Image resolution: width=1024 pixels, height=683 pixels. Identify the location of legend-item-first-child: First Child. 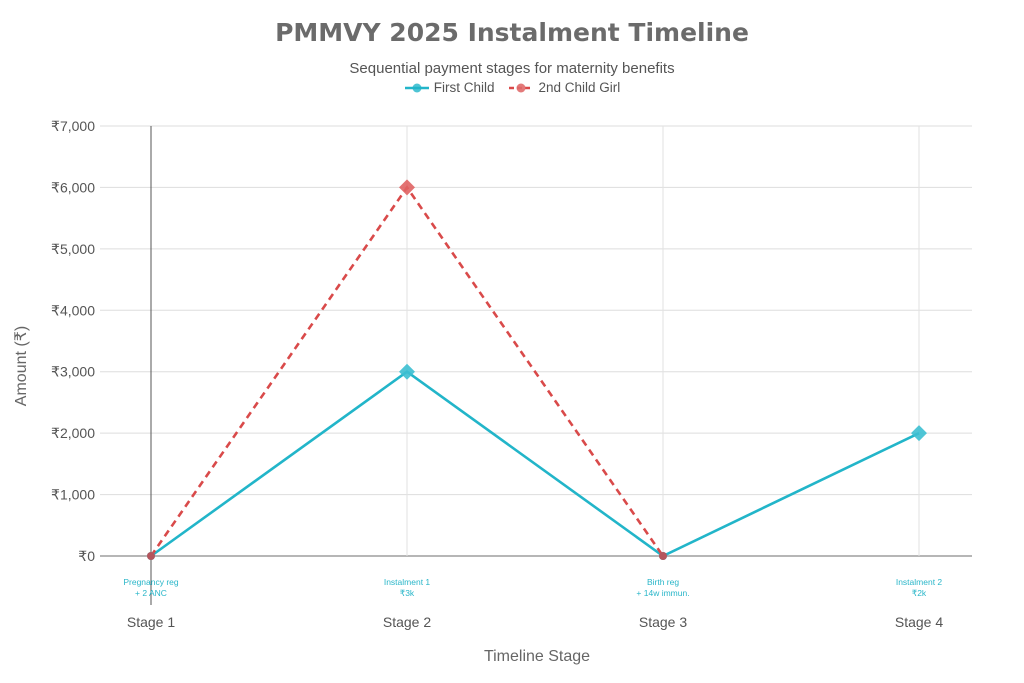
(449, 87).